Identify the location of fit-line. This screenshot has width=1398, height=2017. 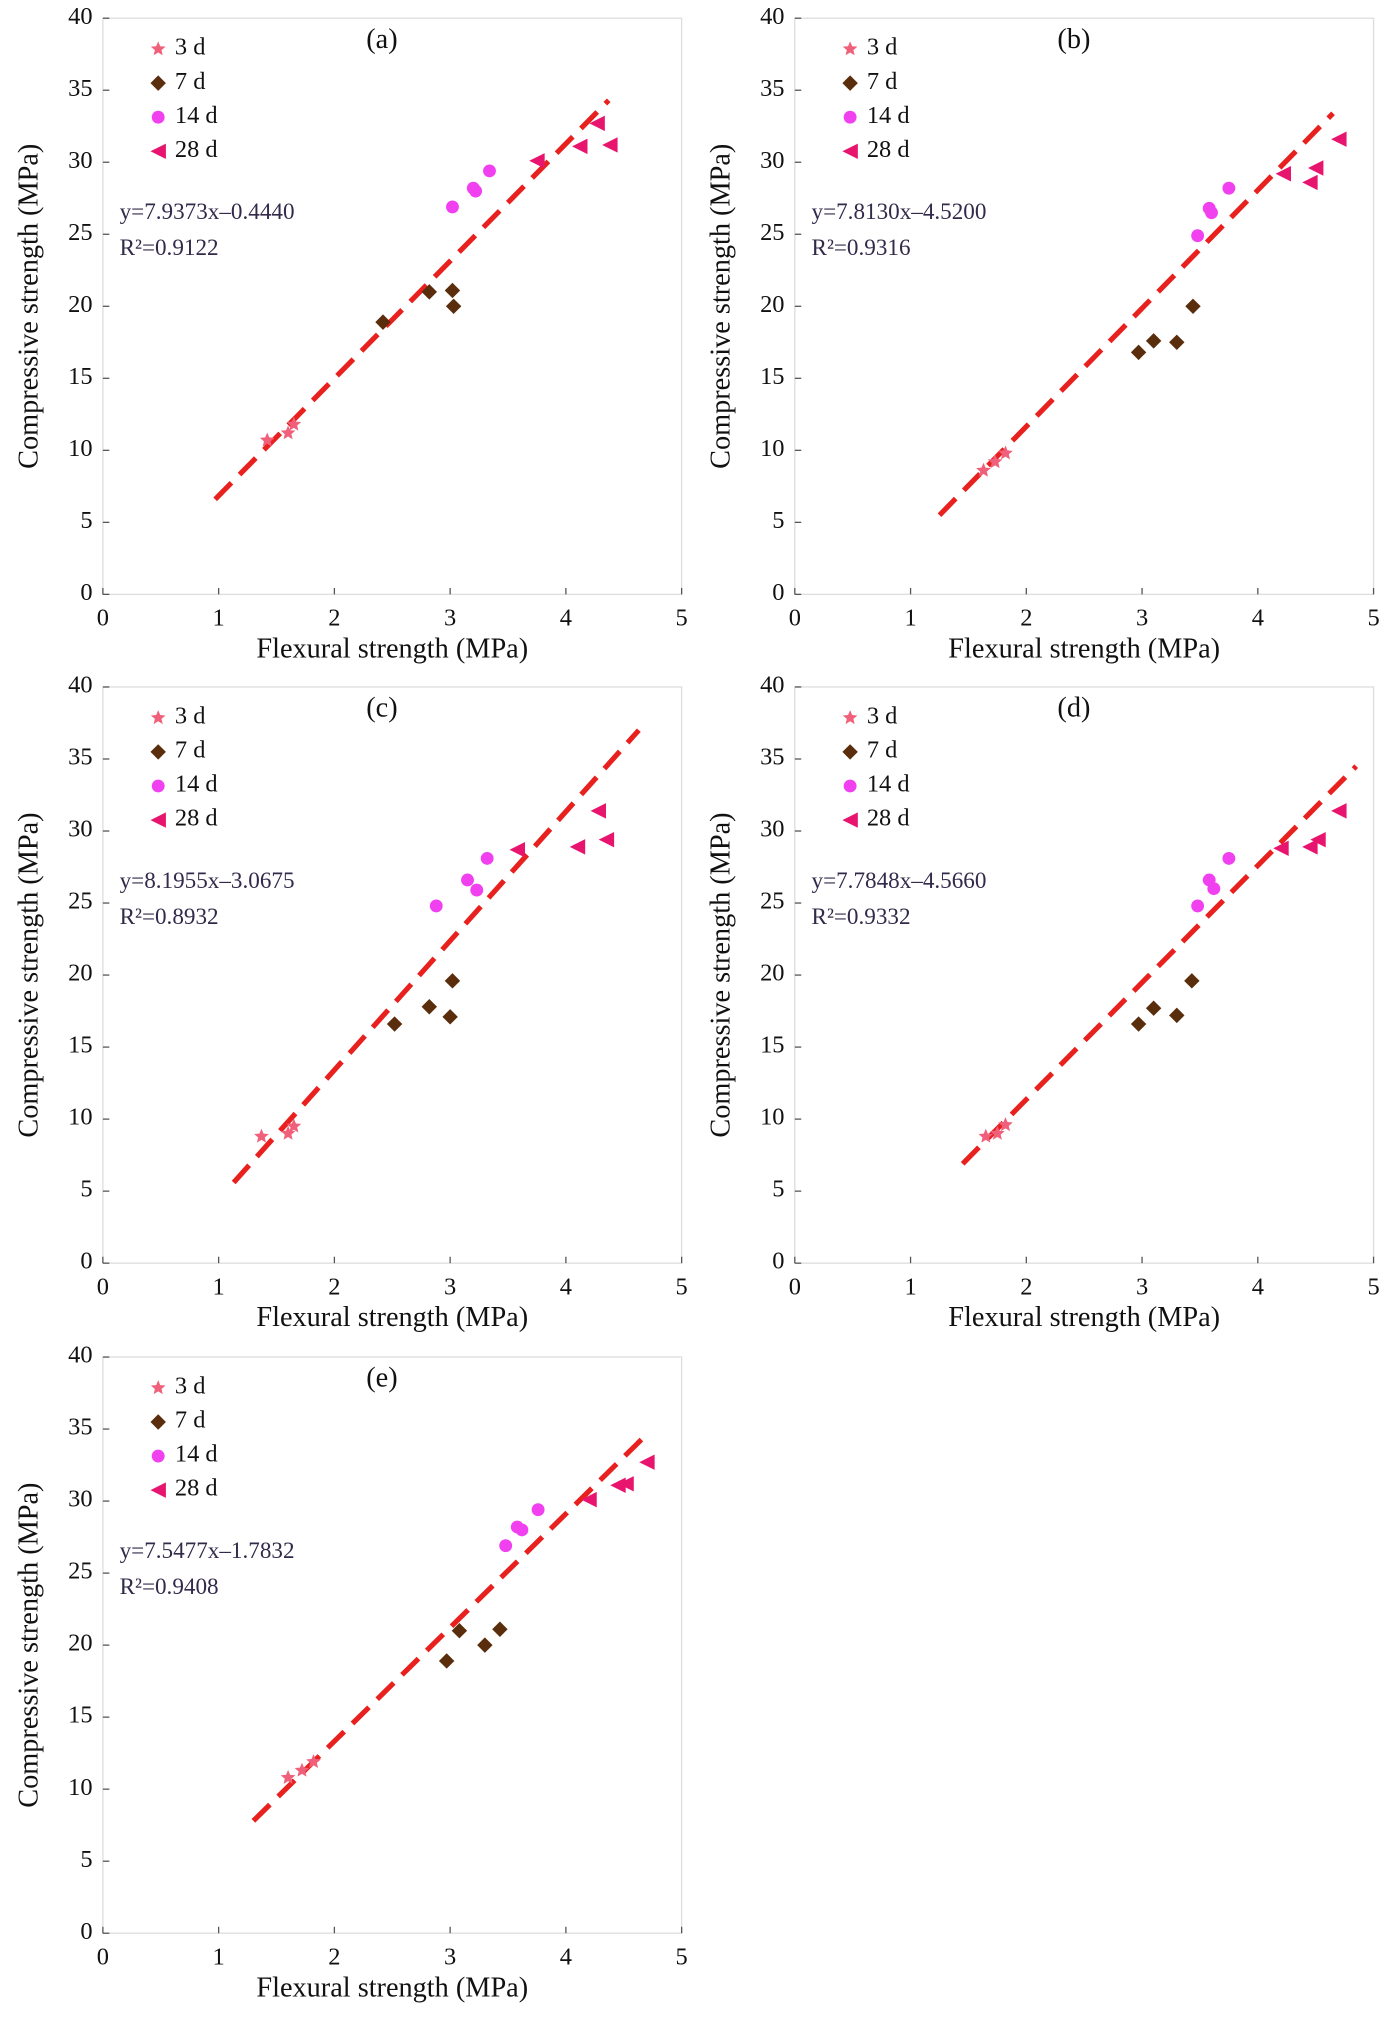
(412, 300).